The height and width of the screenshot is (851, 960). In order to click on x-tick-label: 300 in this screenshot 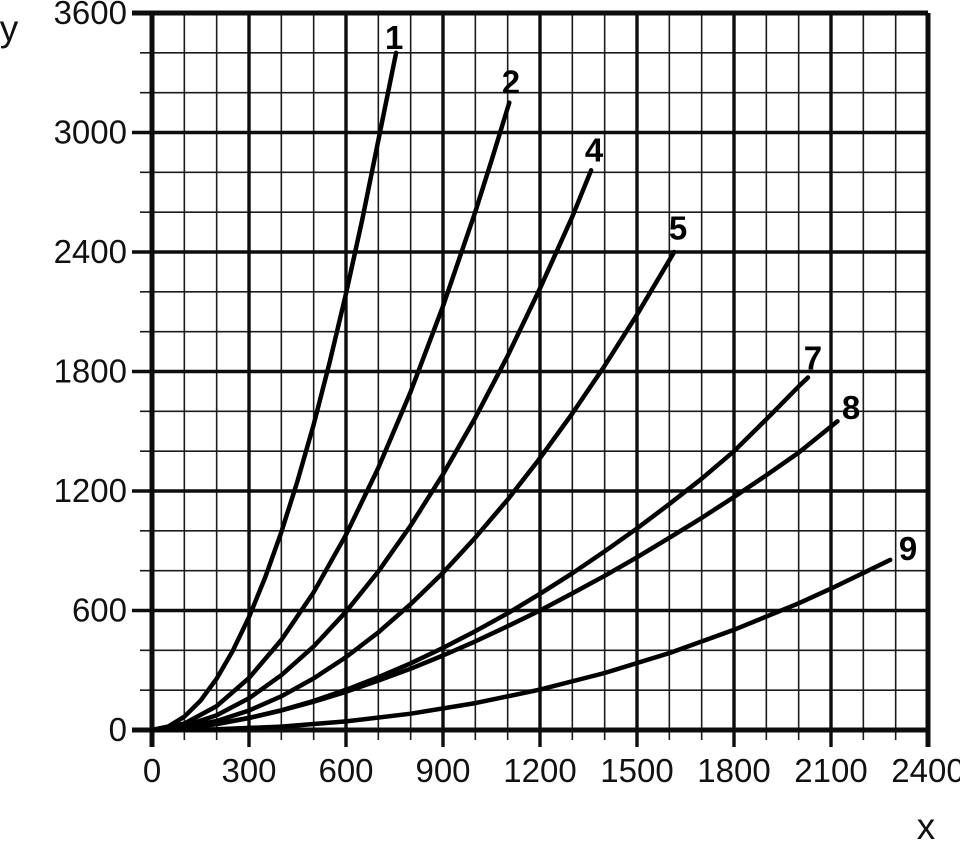, I will do `click(248, 770)`.